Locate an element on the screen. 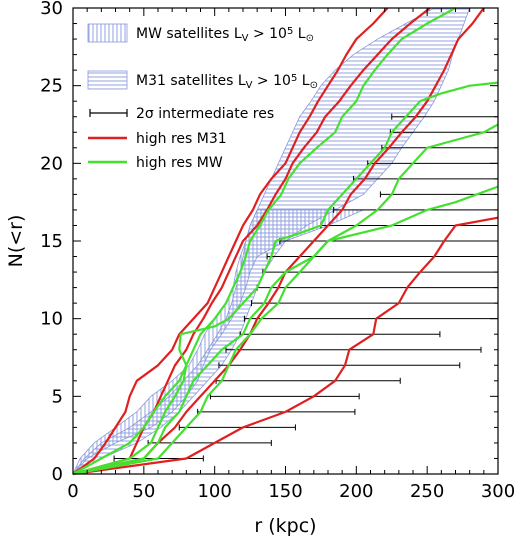  x-tick-label: 300 is located at coordinates (498, 491).